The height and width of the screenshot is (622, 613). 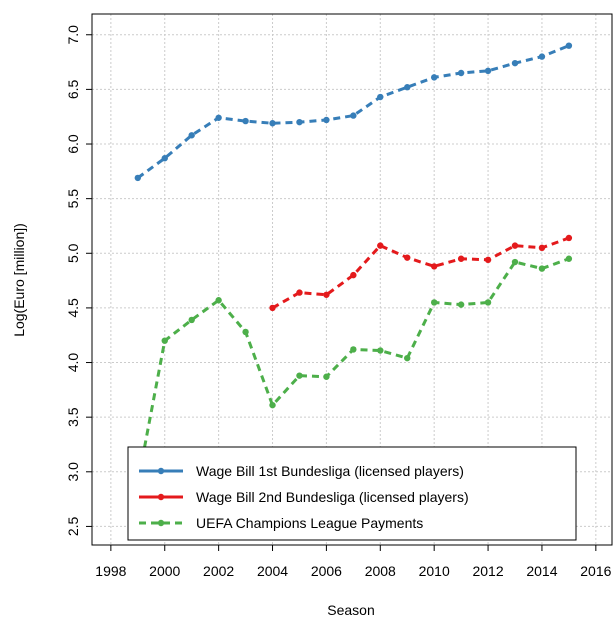 I want to click on x-tick-label: 2002, so click(x=218, y=571).